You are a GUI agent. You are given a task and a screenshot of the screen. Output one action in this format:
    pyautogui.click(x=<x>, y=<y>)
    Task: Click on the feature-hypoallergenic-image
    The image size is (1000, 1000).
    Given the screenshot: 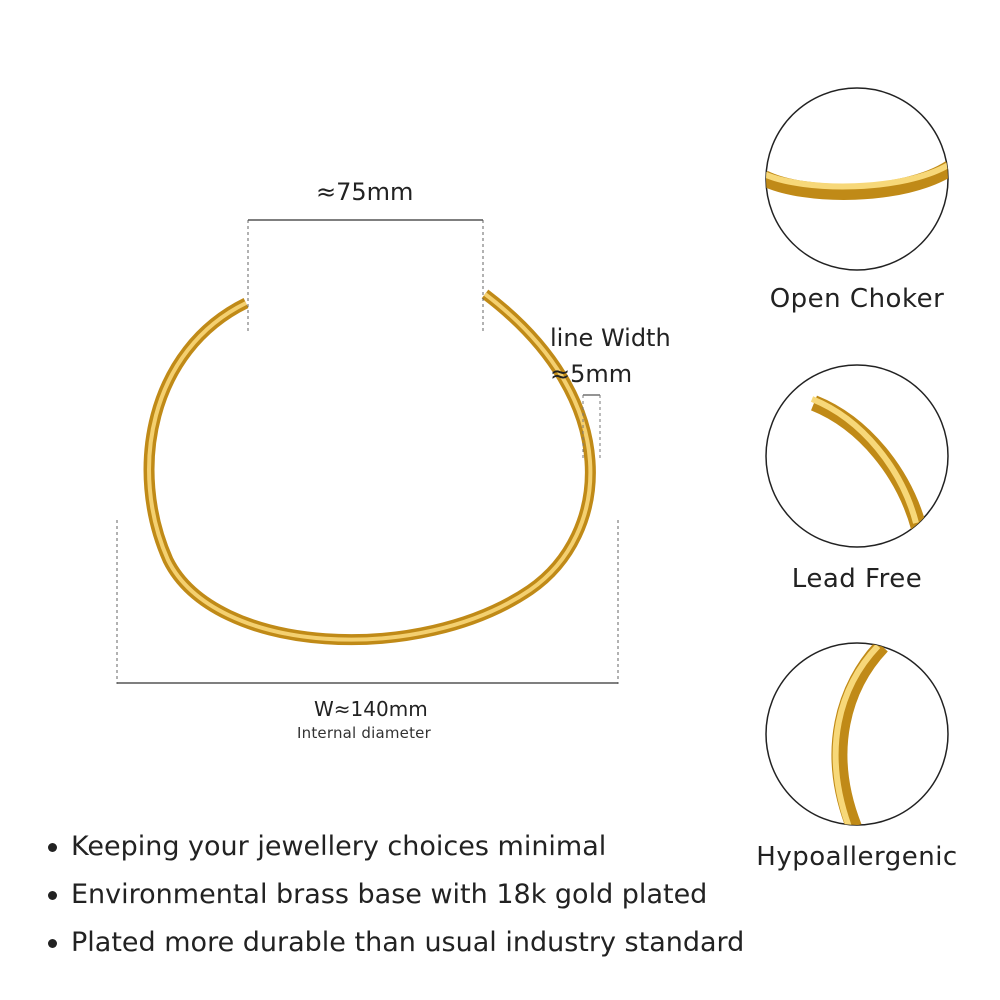 What is the action you would take?
    pyautogui.click(x=857, y=734)
    